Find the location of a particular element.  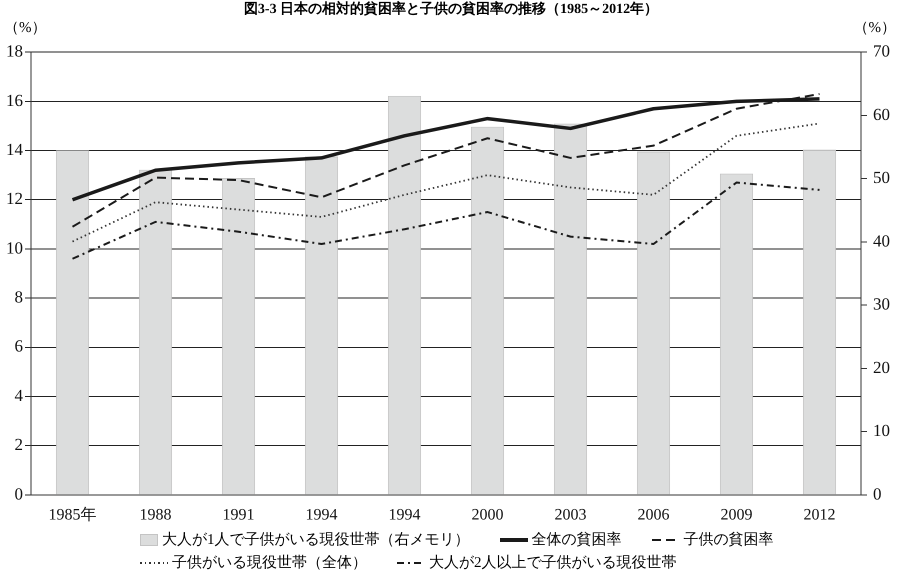

chart-title: 図3-3 日本の相対的貧困率と子供の貧困率の推移（1985～2012年） is located at coordinates (451, 9).